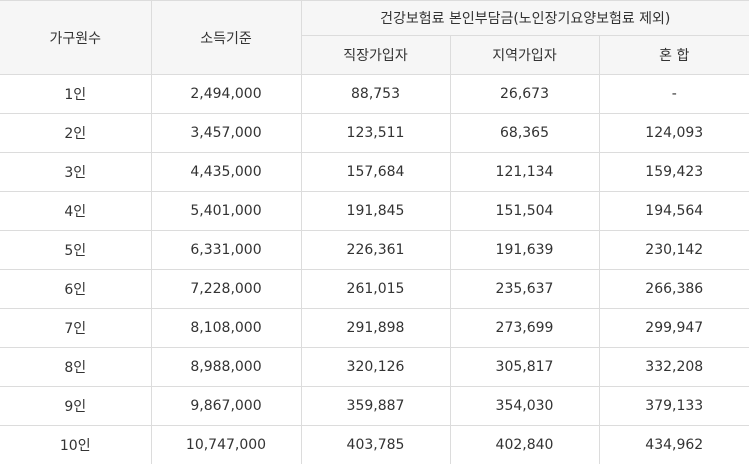 This screenshot has width=749, height=474. Describe the element at coordinates (524, 133) in the screenshot. I see `regional-cell: 68,365` at that location.